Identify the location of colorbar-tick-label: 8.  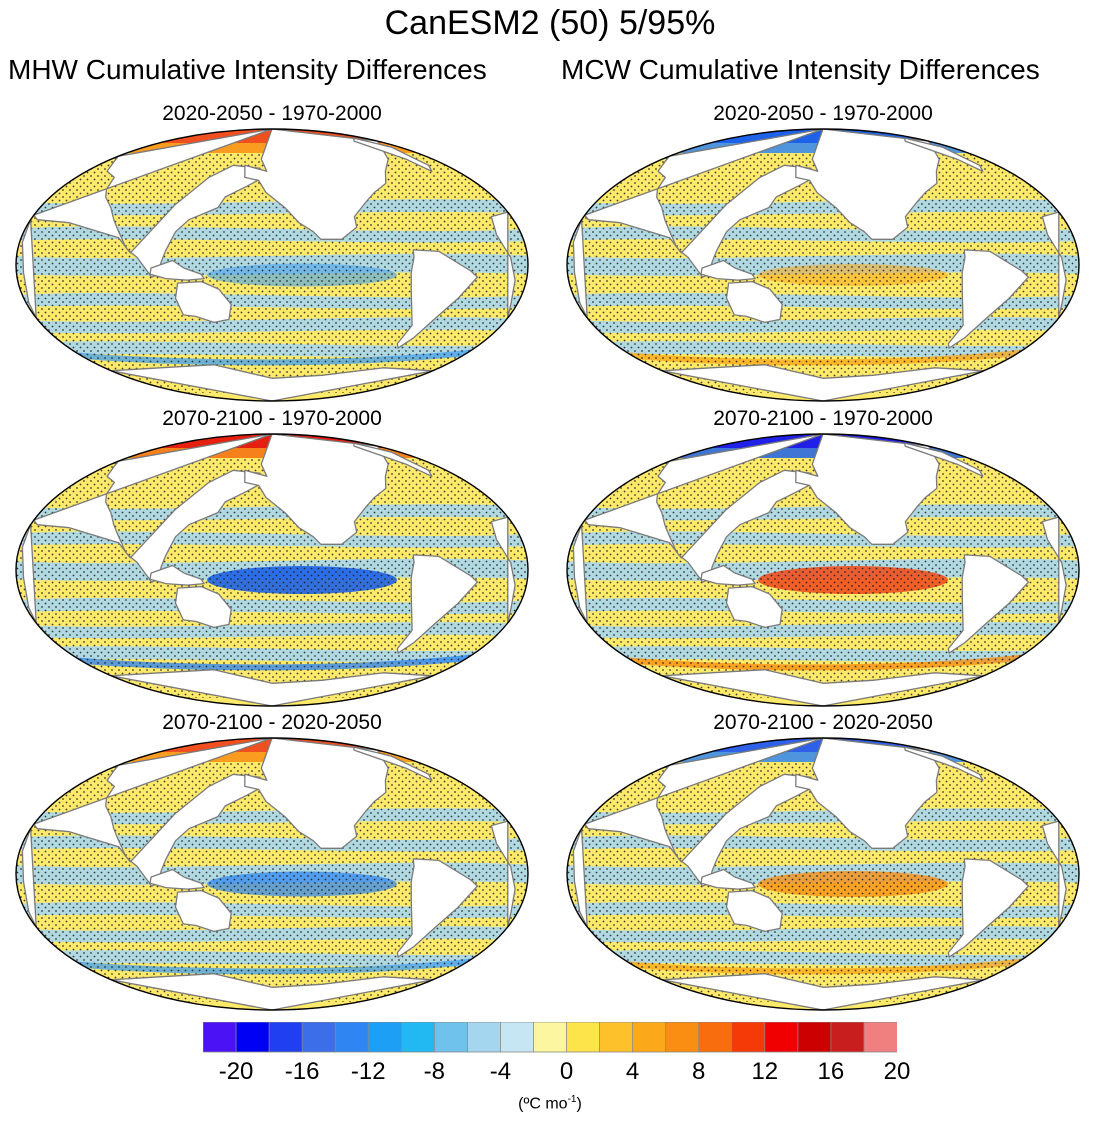
(699, 1071).